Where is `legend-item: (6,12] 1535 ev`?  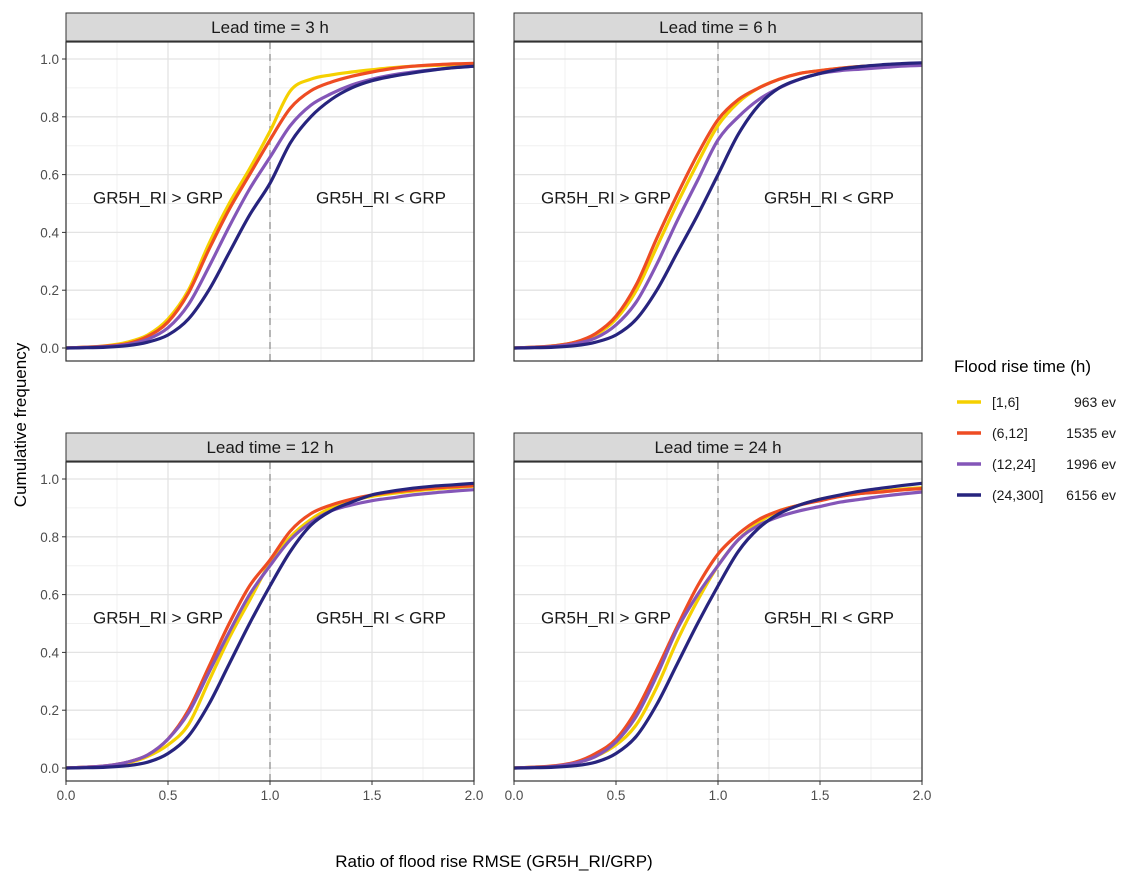 legend-item: (6,12] 1535 ev is located at coordinates (1036, 433).